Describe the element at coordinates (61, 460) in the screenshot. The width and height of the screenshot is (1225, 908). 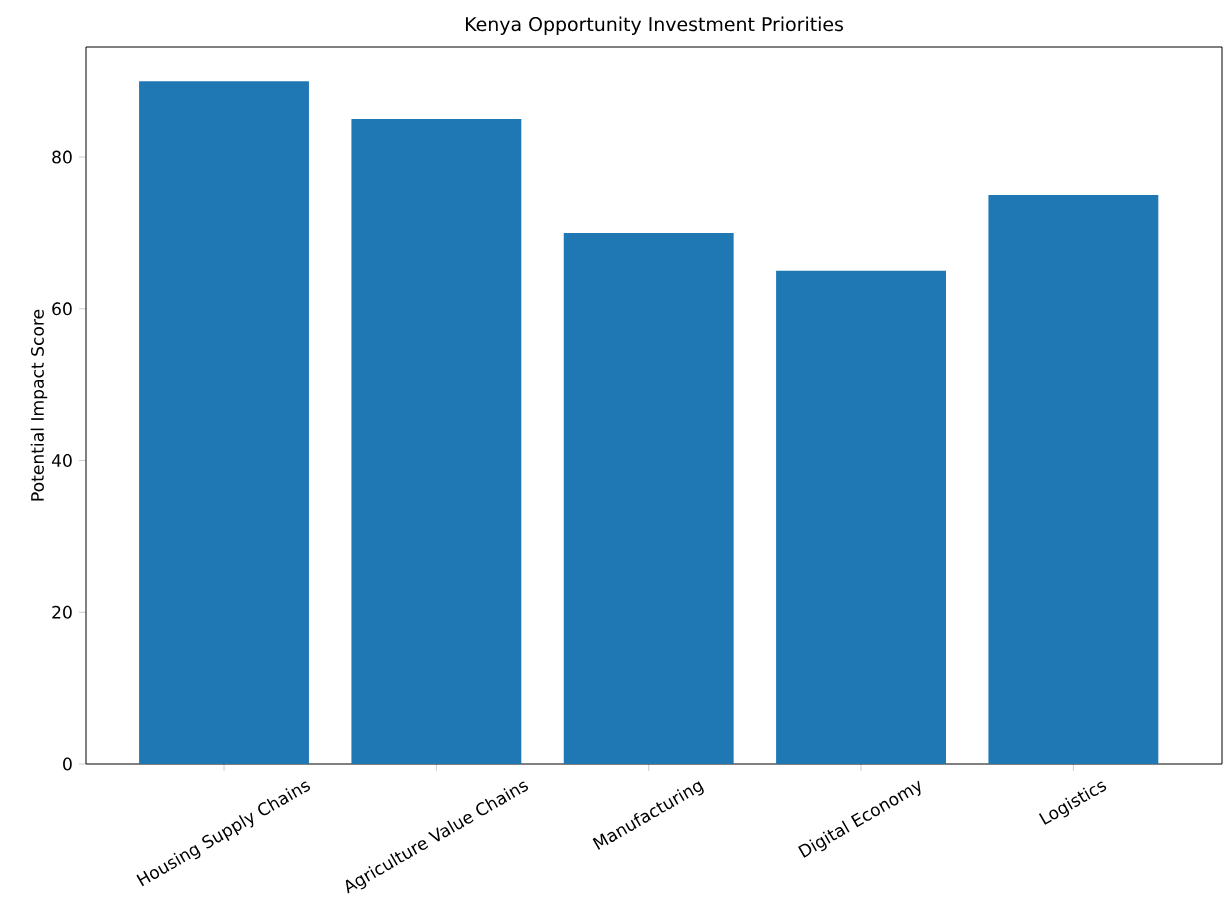
I see `y-tick-label: 40` at that location.